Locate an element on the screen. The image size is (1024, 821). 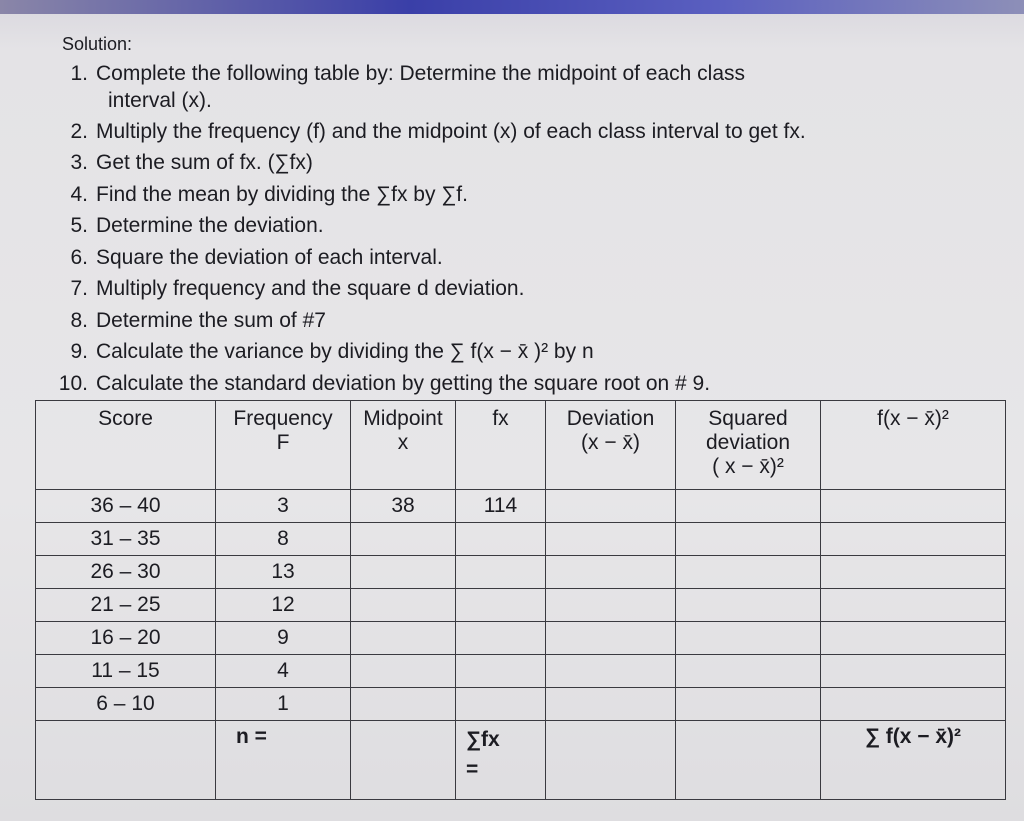
step-text: Determine the sum of #7 is located at coordinates (211, 320).